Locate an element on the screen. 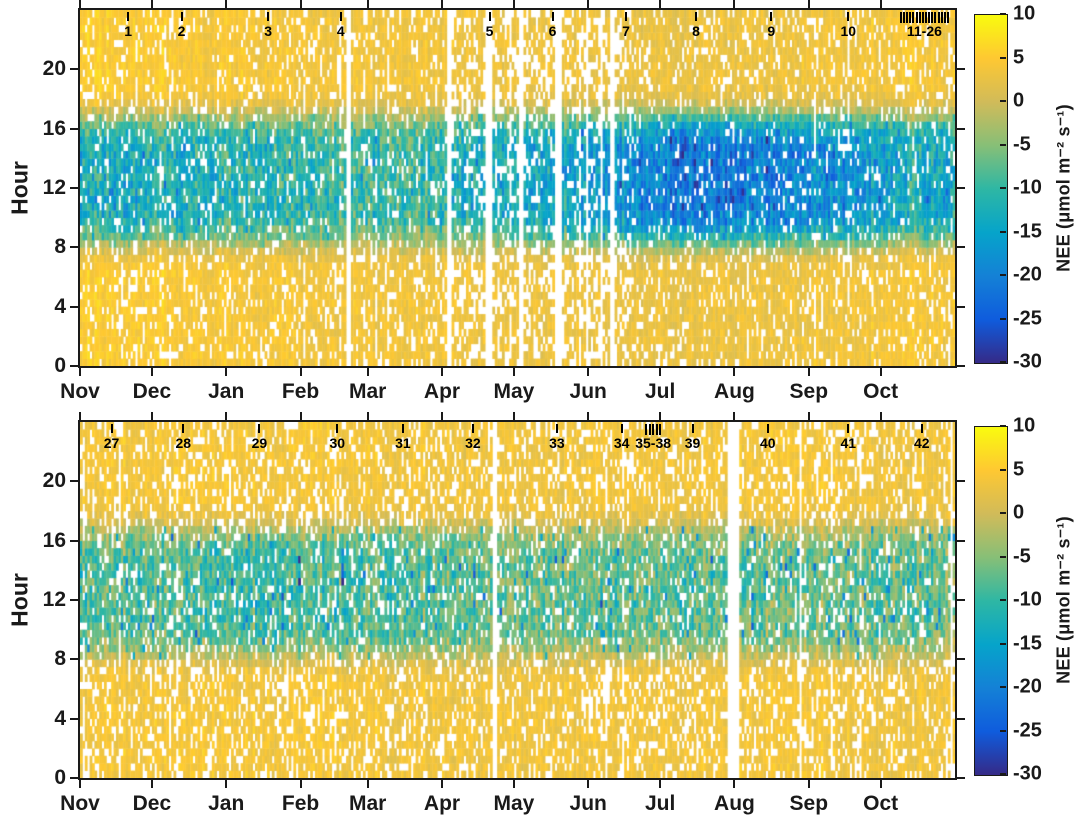 This screenshot has width=1088, height=820. event-marker-label: 39 is located at coordinates (692, 443).